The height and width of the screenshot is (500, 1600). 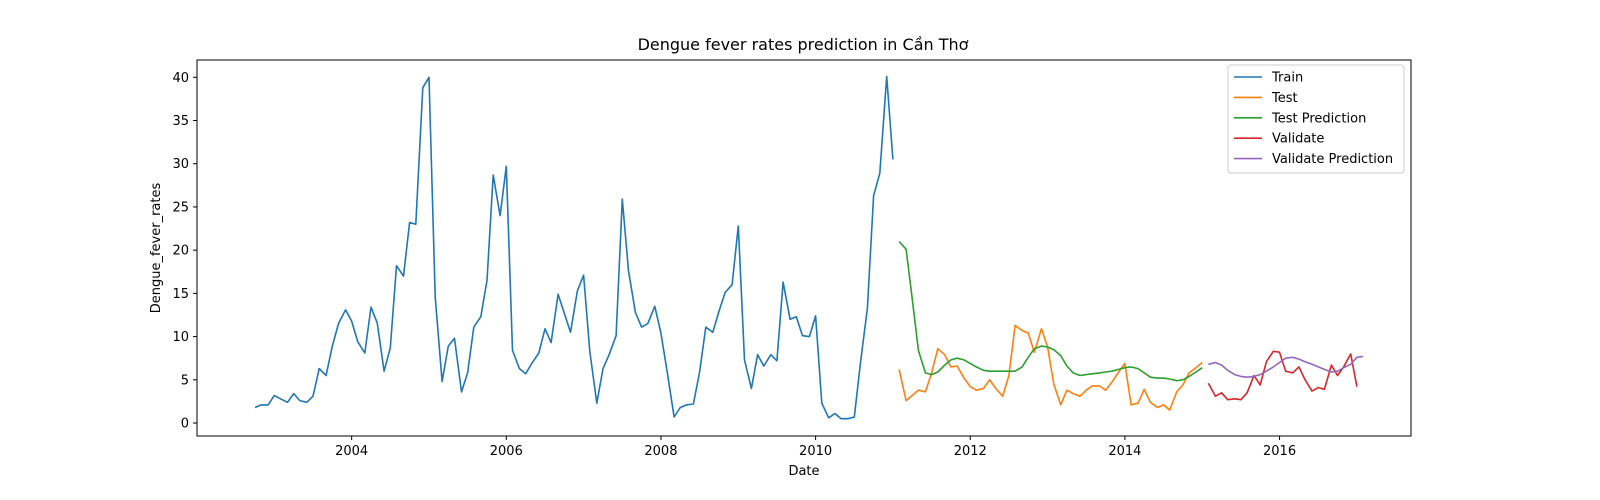 What do you see at coordinates (180, 294) in the screenshot?
I see `y-tick-label: 15` at bounding box center [180, 294].